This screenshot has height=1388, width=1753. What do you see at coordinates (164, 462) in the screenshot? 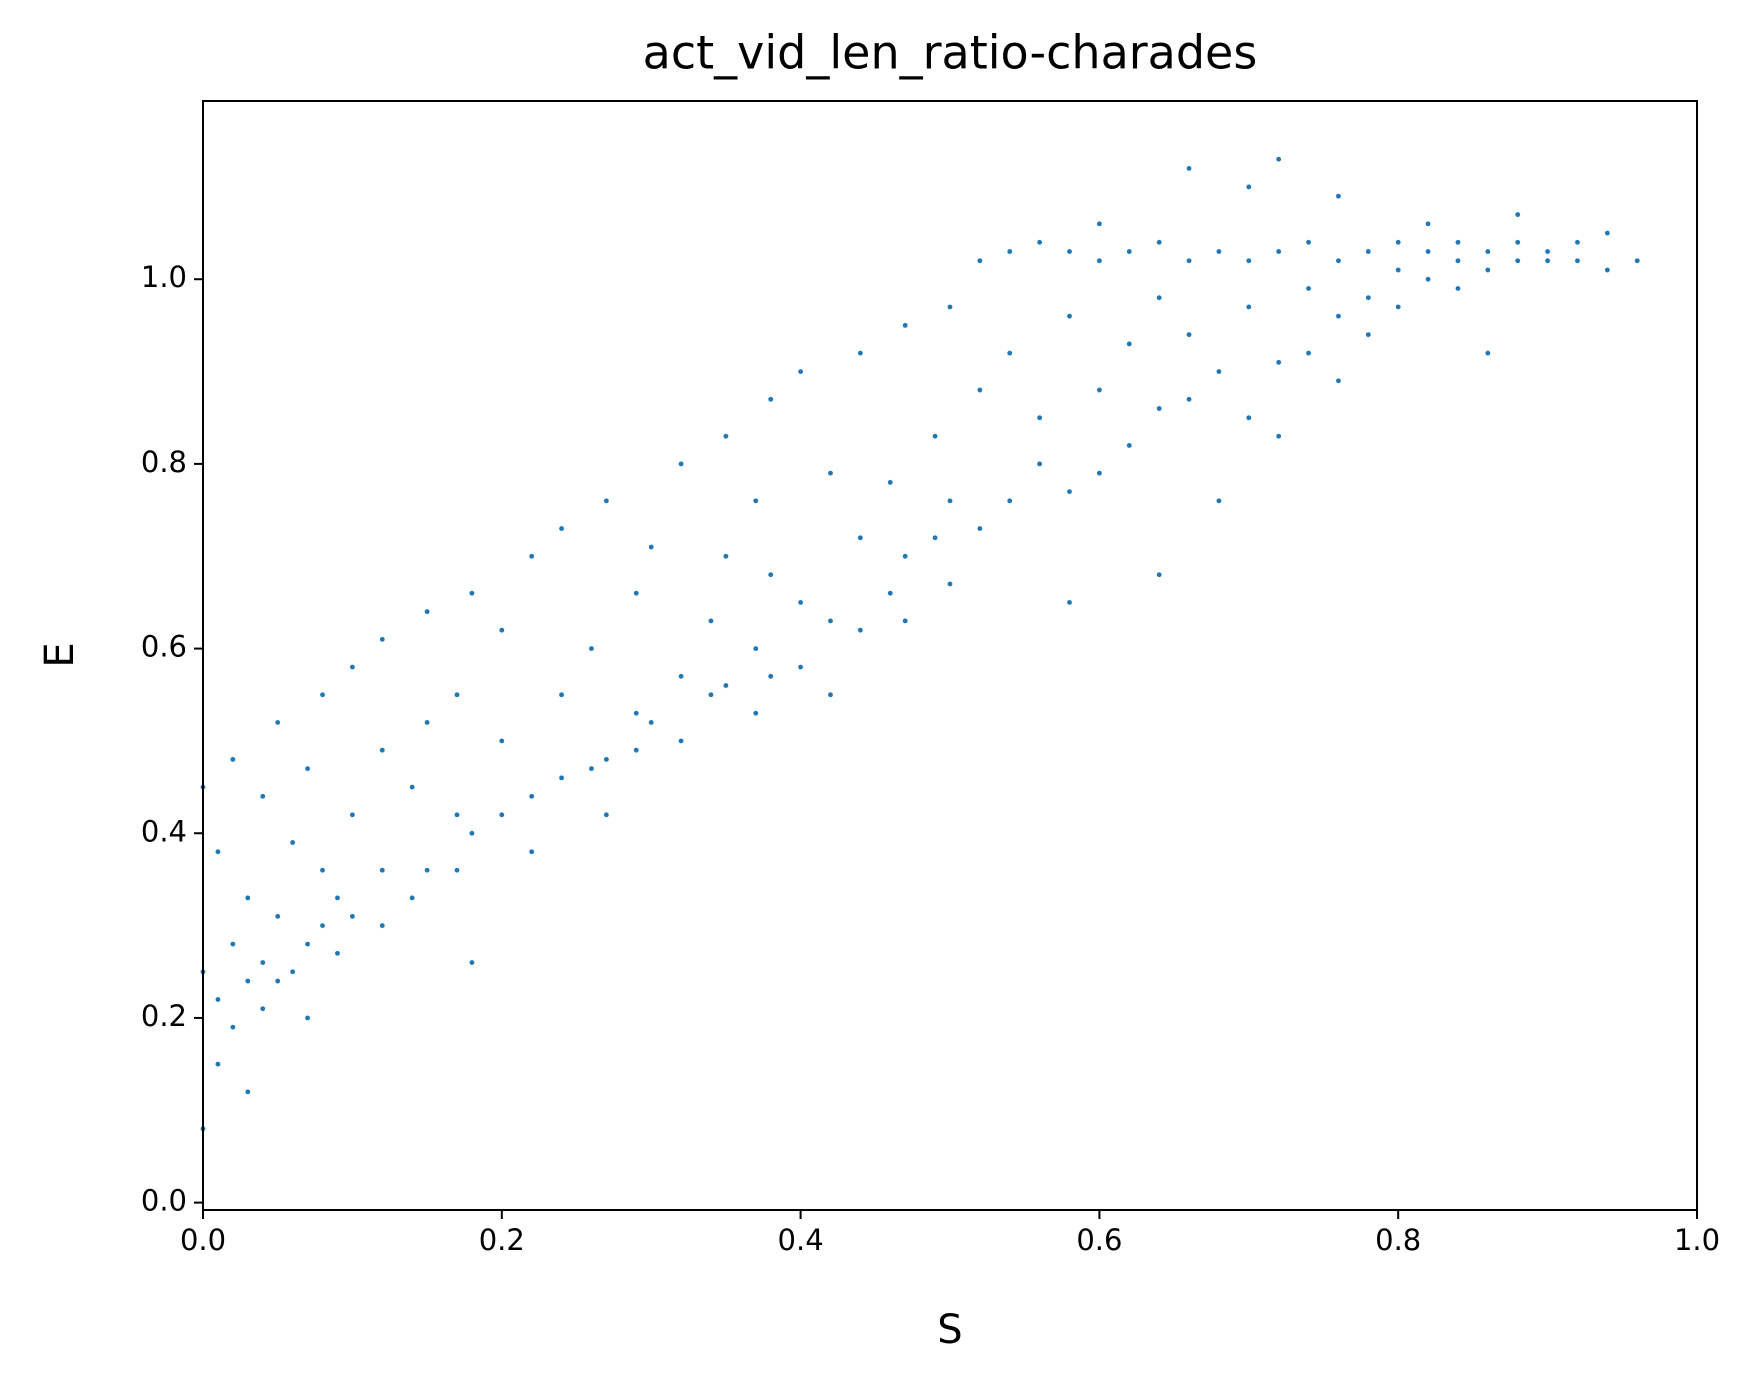
I see `y-tick-label: 0.8` at bounding box center [164, 462].